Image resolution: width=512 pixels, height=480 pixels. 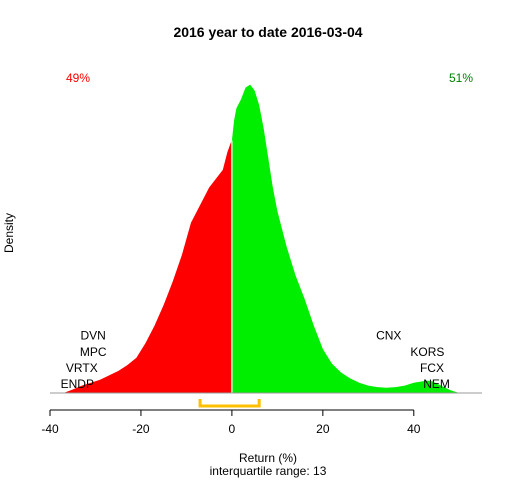 I want to click on positive-share-label: 51%, so click(x=461, y=78).